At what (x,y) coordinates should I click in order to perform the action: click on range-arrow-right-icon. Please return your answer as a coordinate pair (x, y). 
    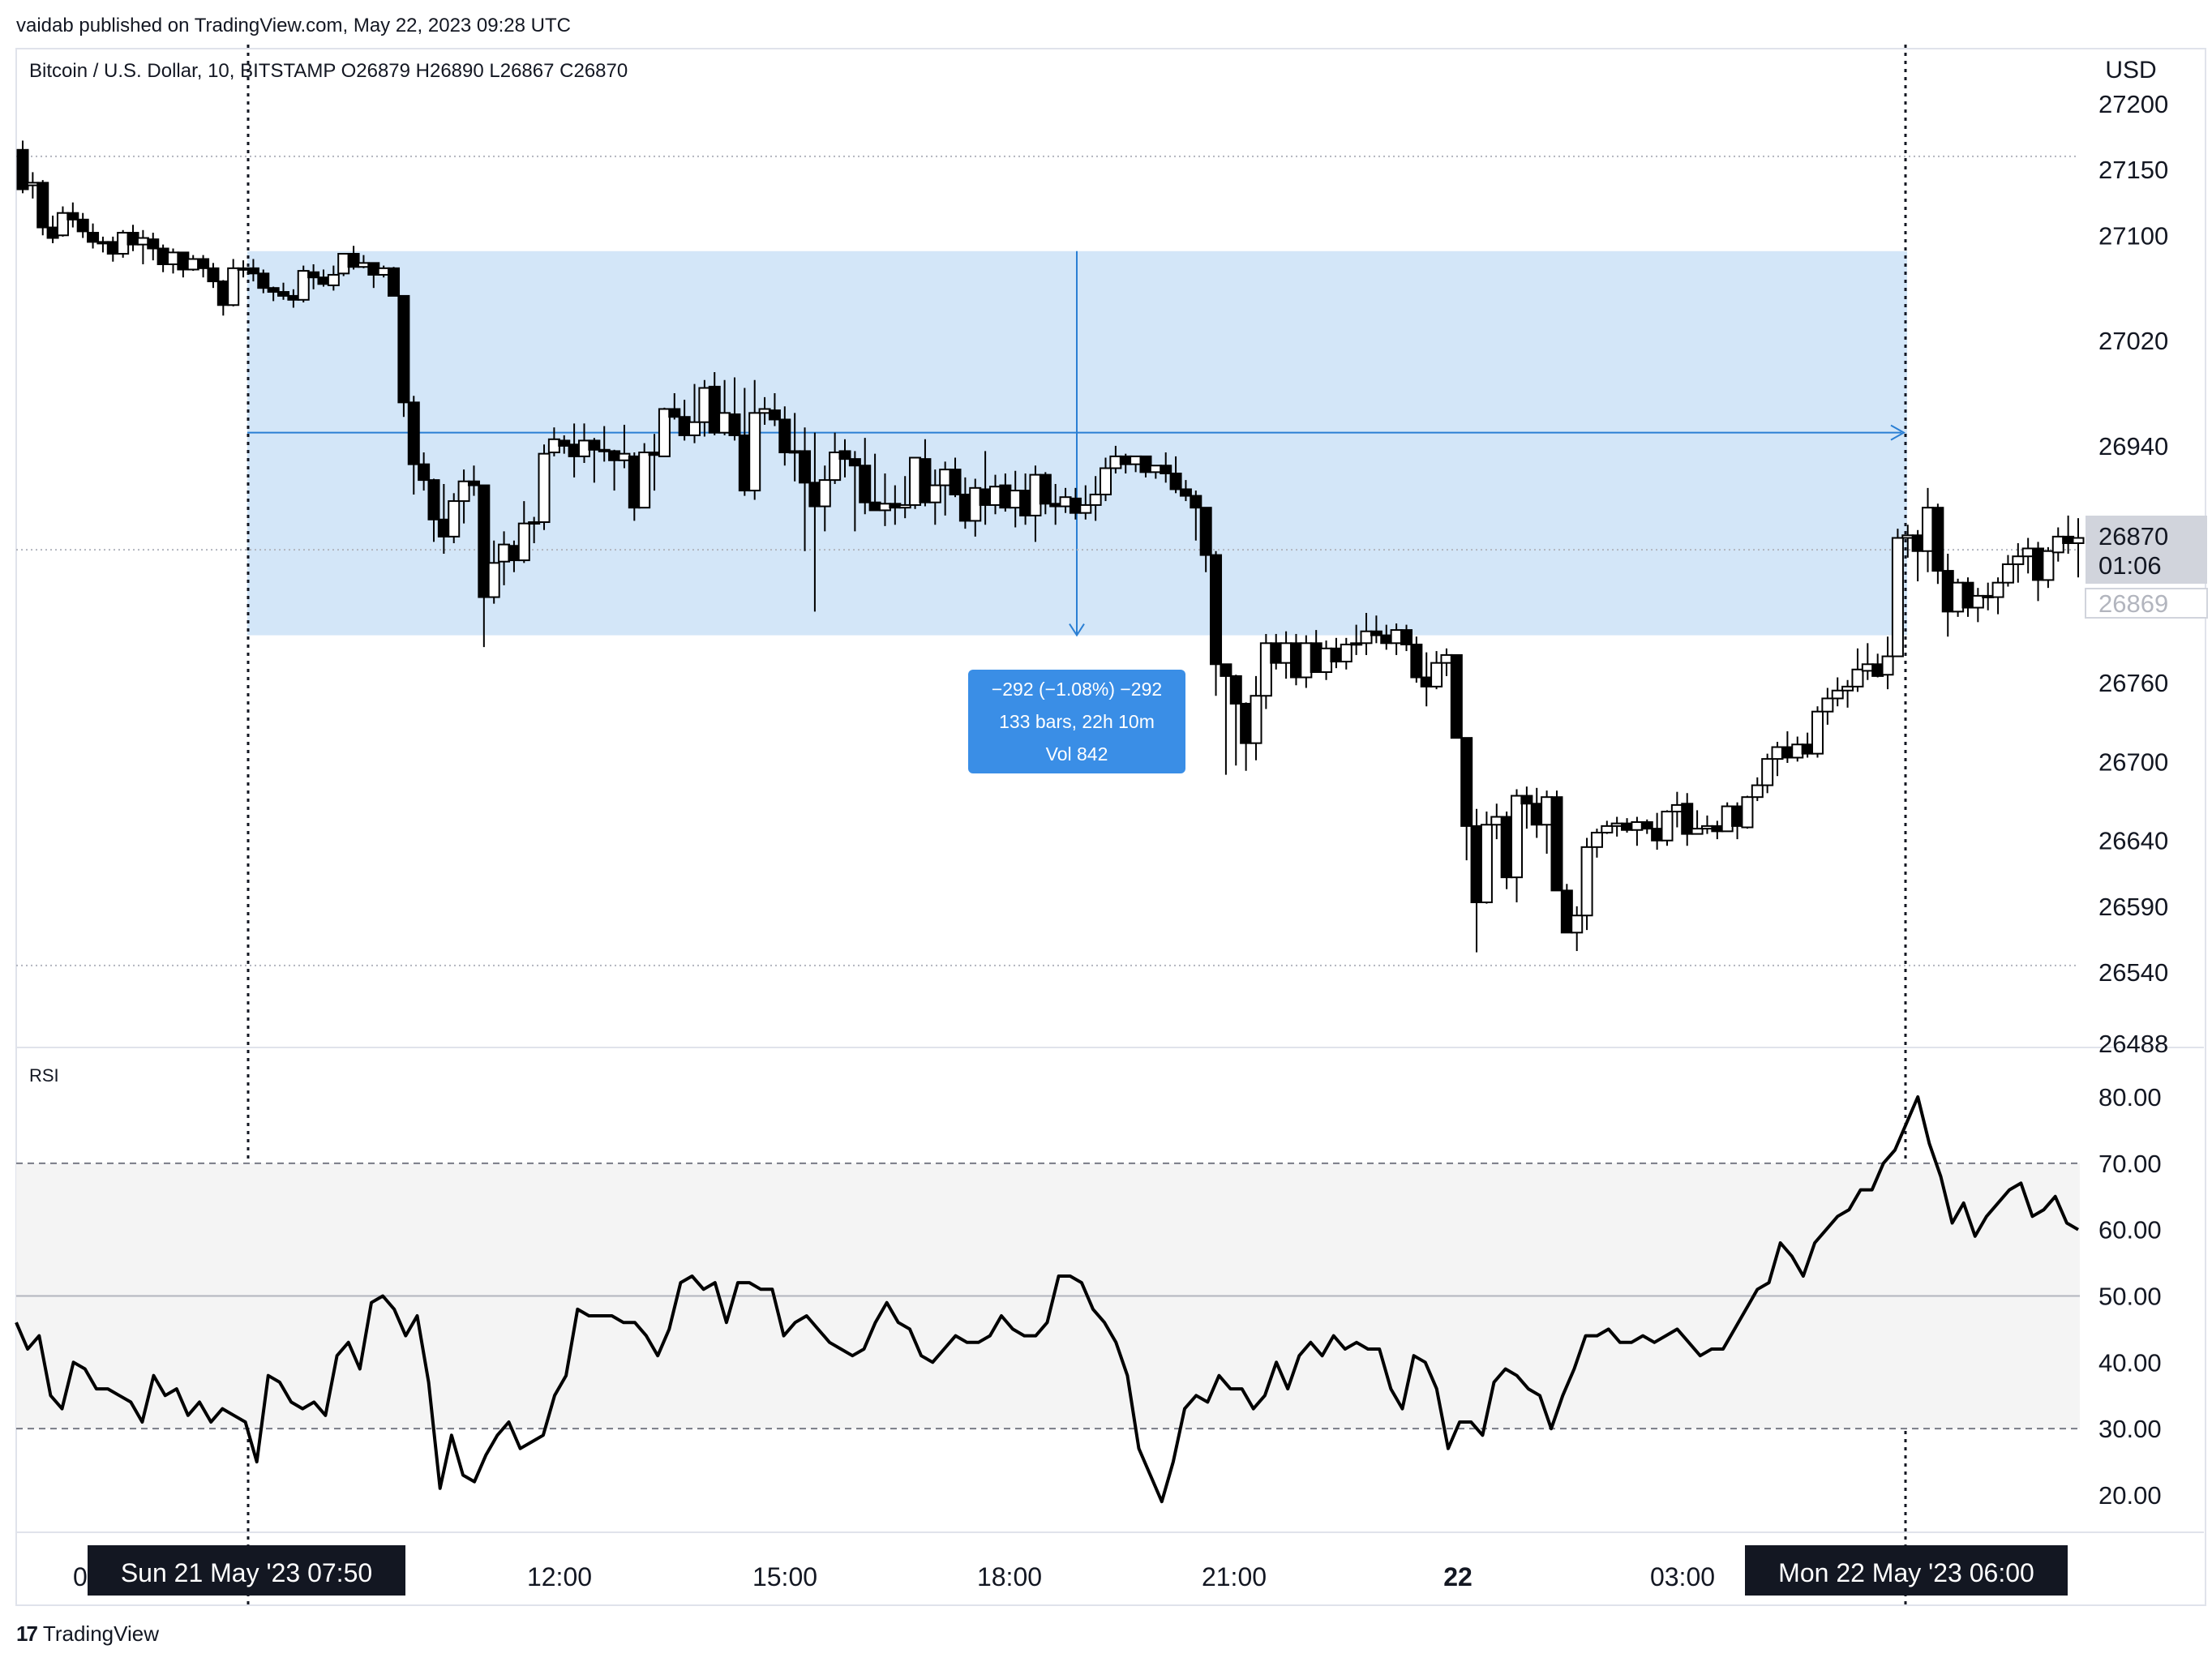
    Looking at the image, I should click on (1898, 432).